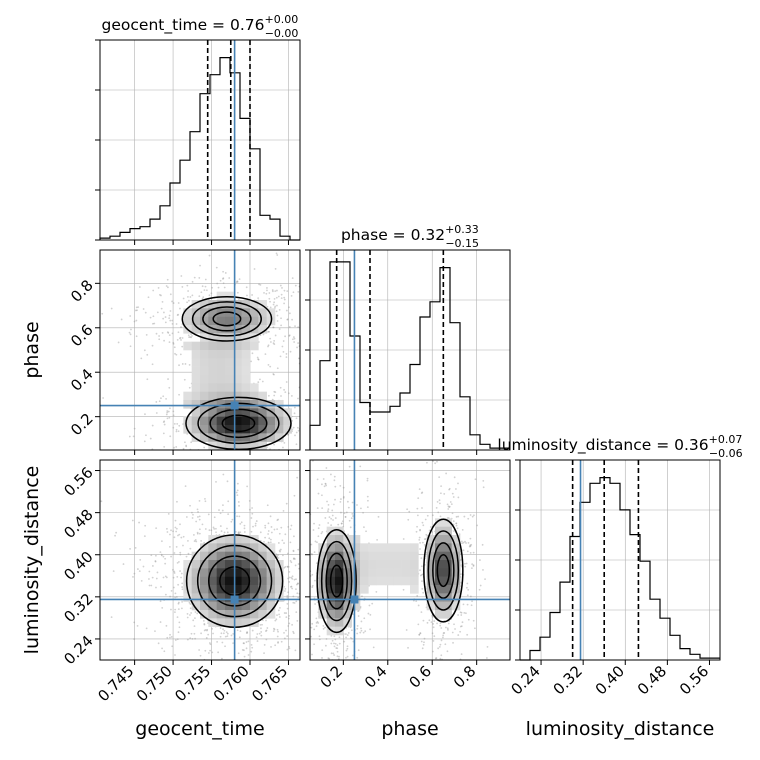 This screenshot has width=760, height=760. I want to click on y-axis-label-phase: phase, so click(32, 349).